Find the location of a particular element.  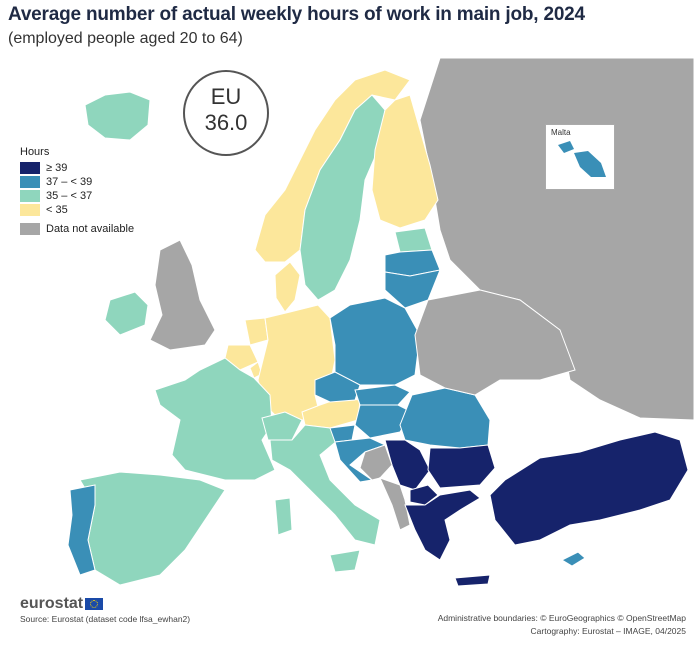

region-belarus-ukraine is located at coordinates (495, 342).